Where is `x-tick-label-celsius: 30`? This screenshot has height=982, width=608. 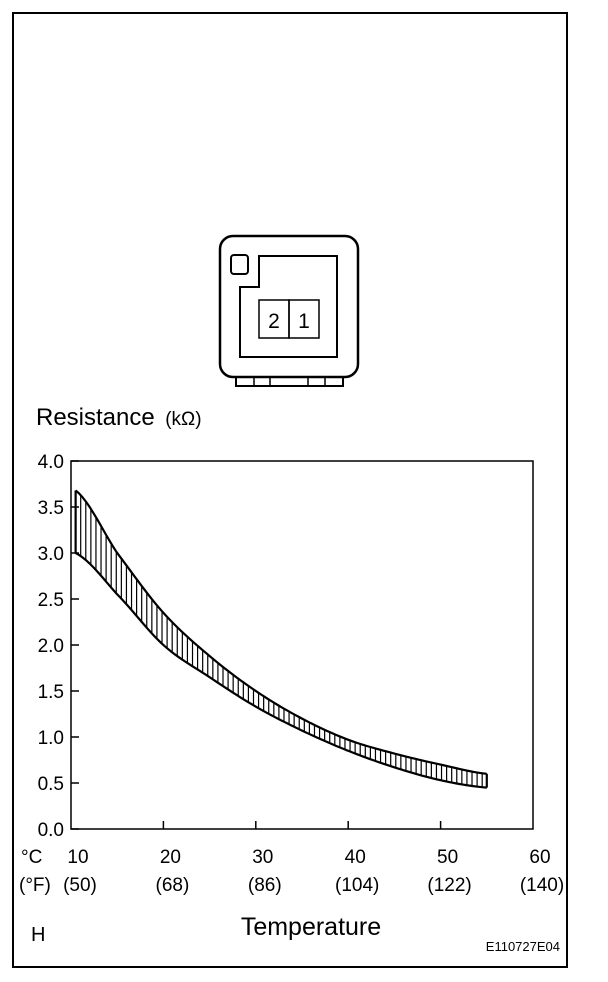
x-tick-label-celsius: 30 is located at coordinates (262, 857).